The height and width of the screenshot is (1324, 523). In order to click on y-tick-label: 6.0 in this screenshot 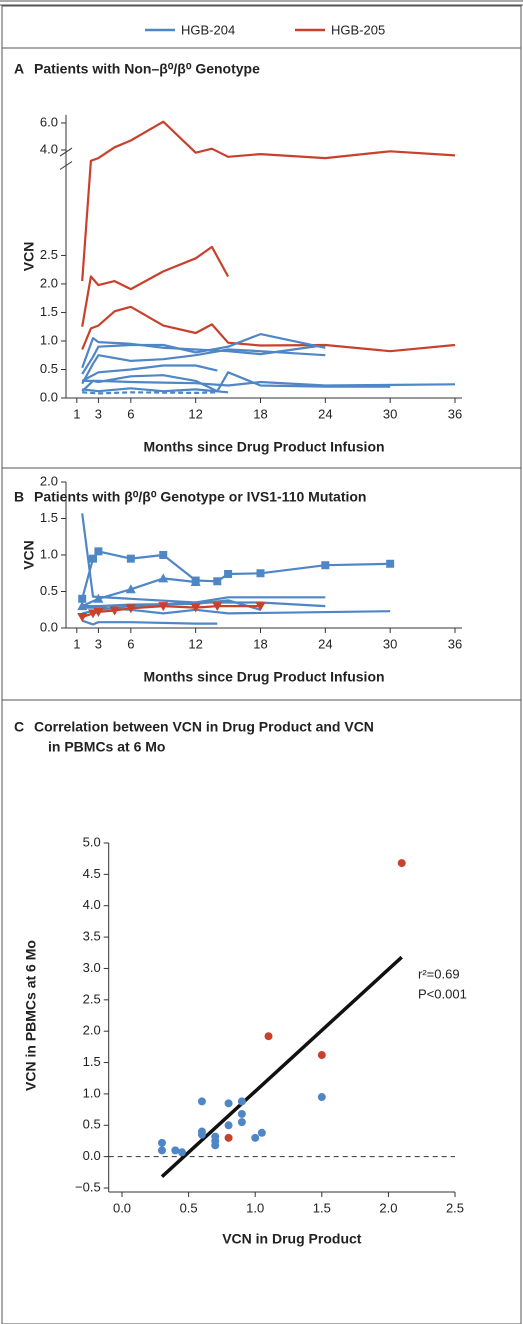, I will do `click(49, 121)`.